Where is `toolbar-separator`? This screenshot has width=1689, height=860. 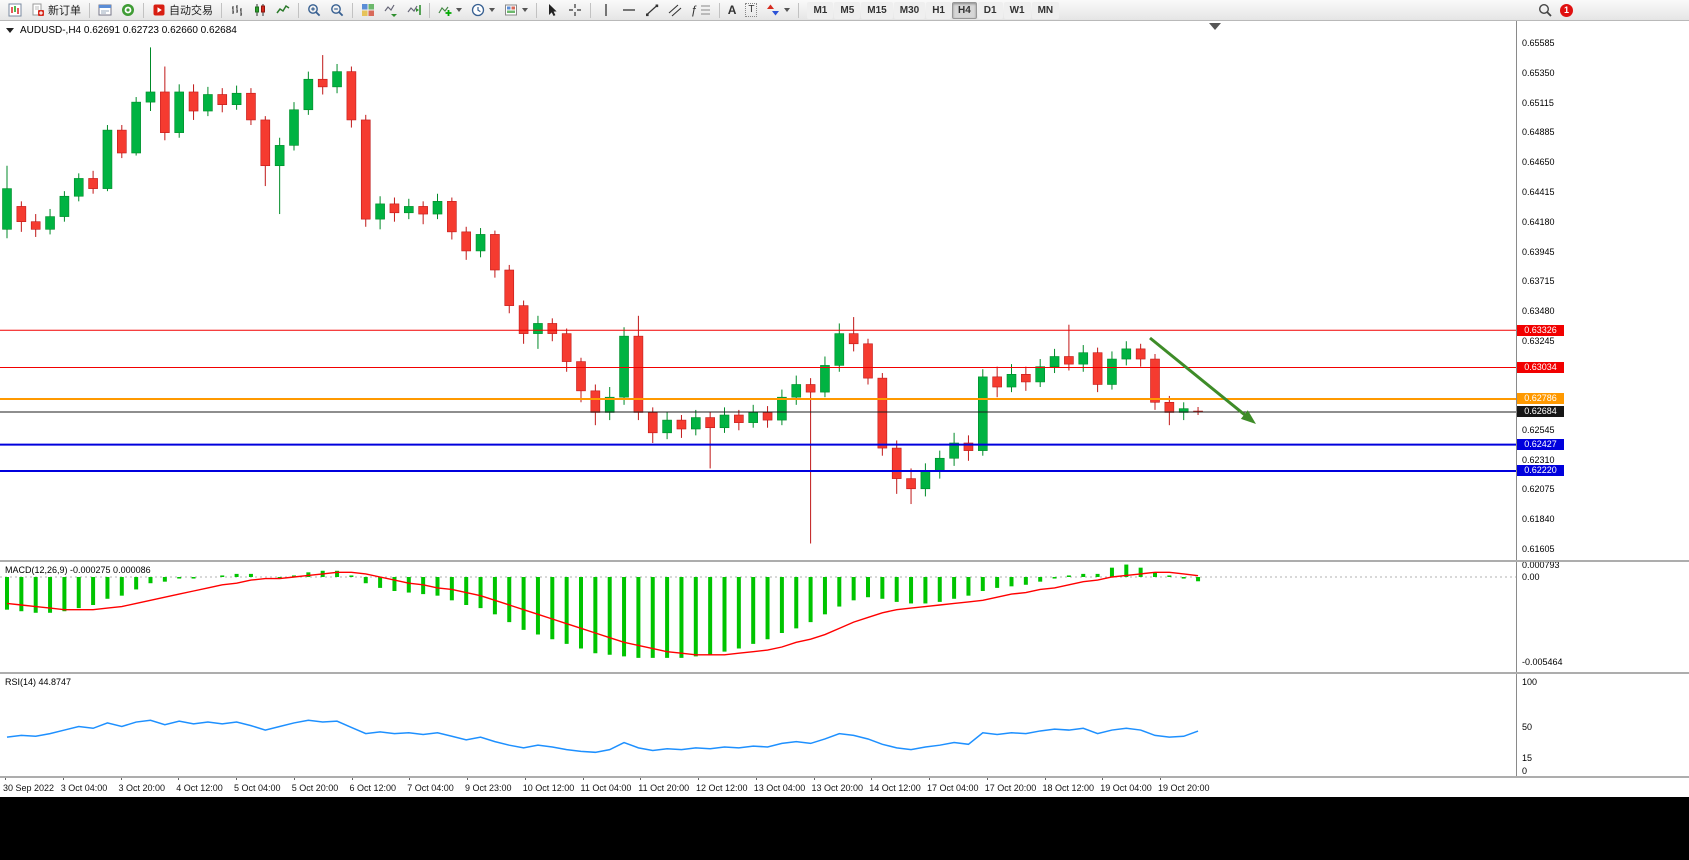 toolbar-separator is located at coordinates (143, 10).